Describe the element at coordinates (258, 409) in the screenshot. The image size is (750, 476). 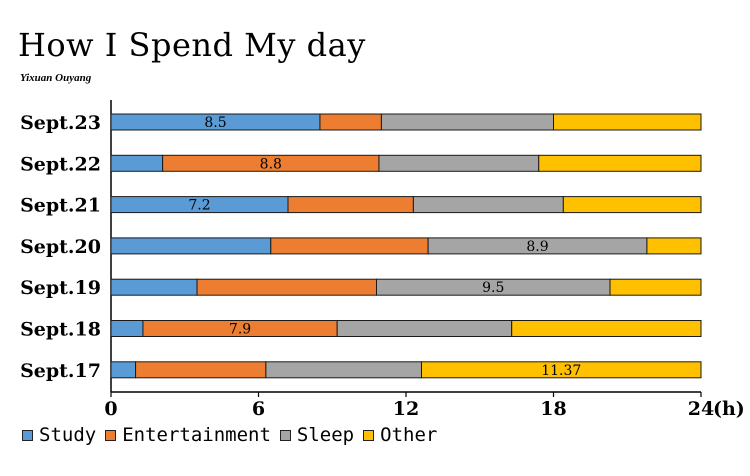
I see `x-tick-label: 6` at that location.